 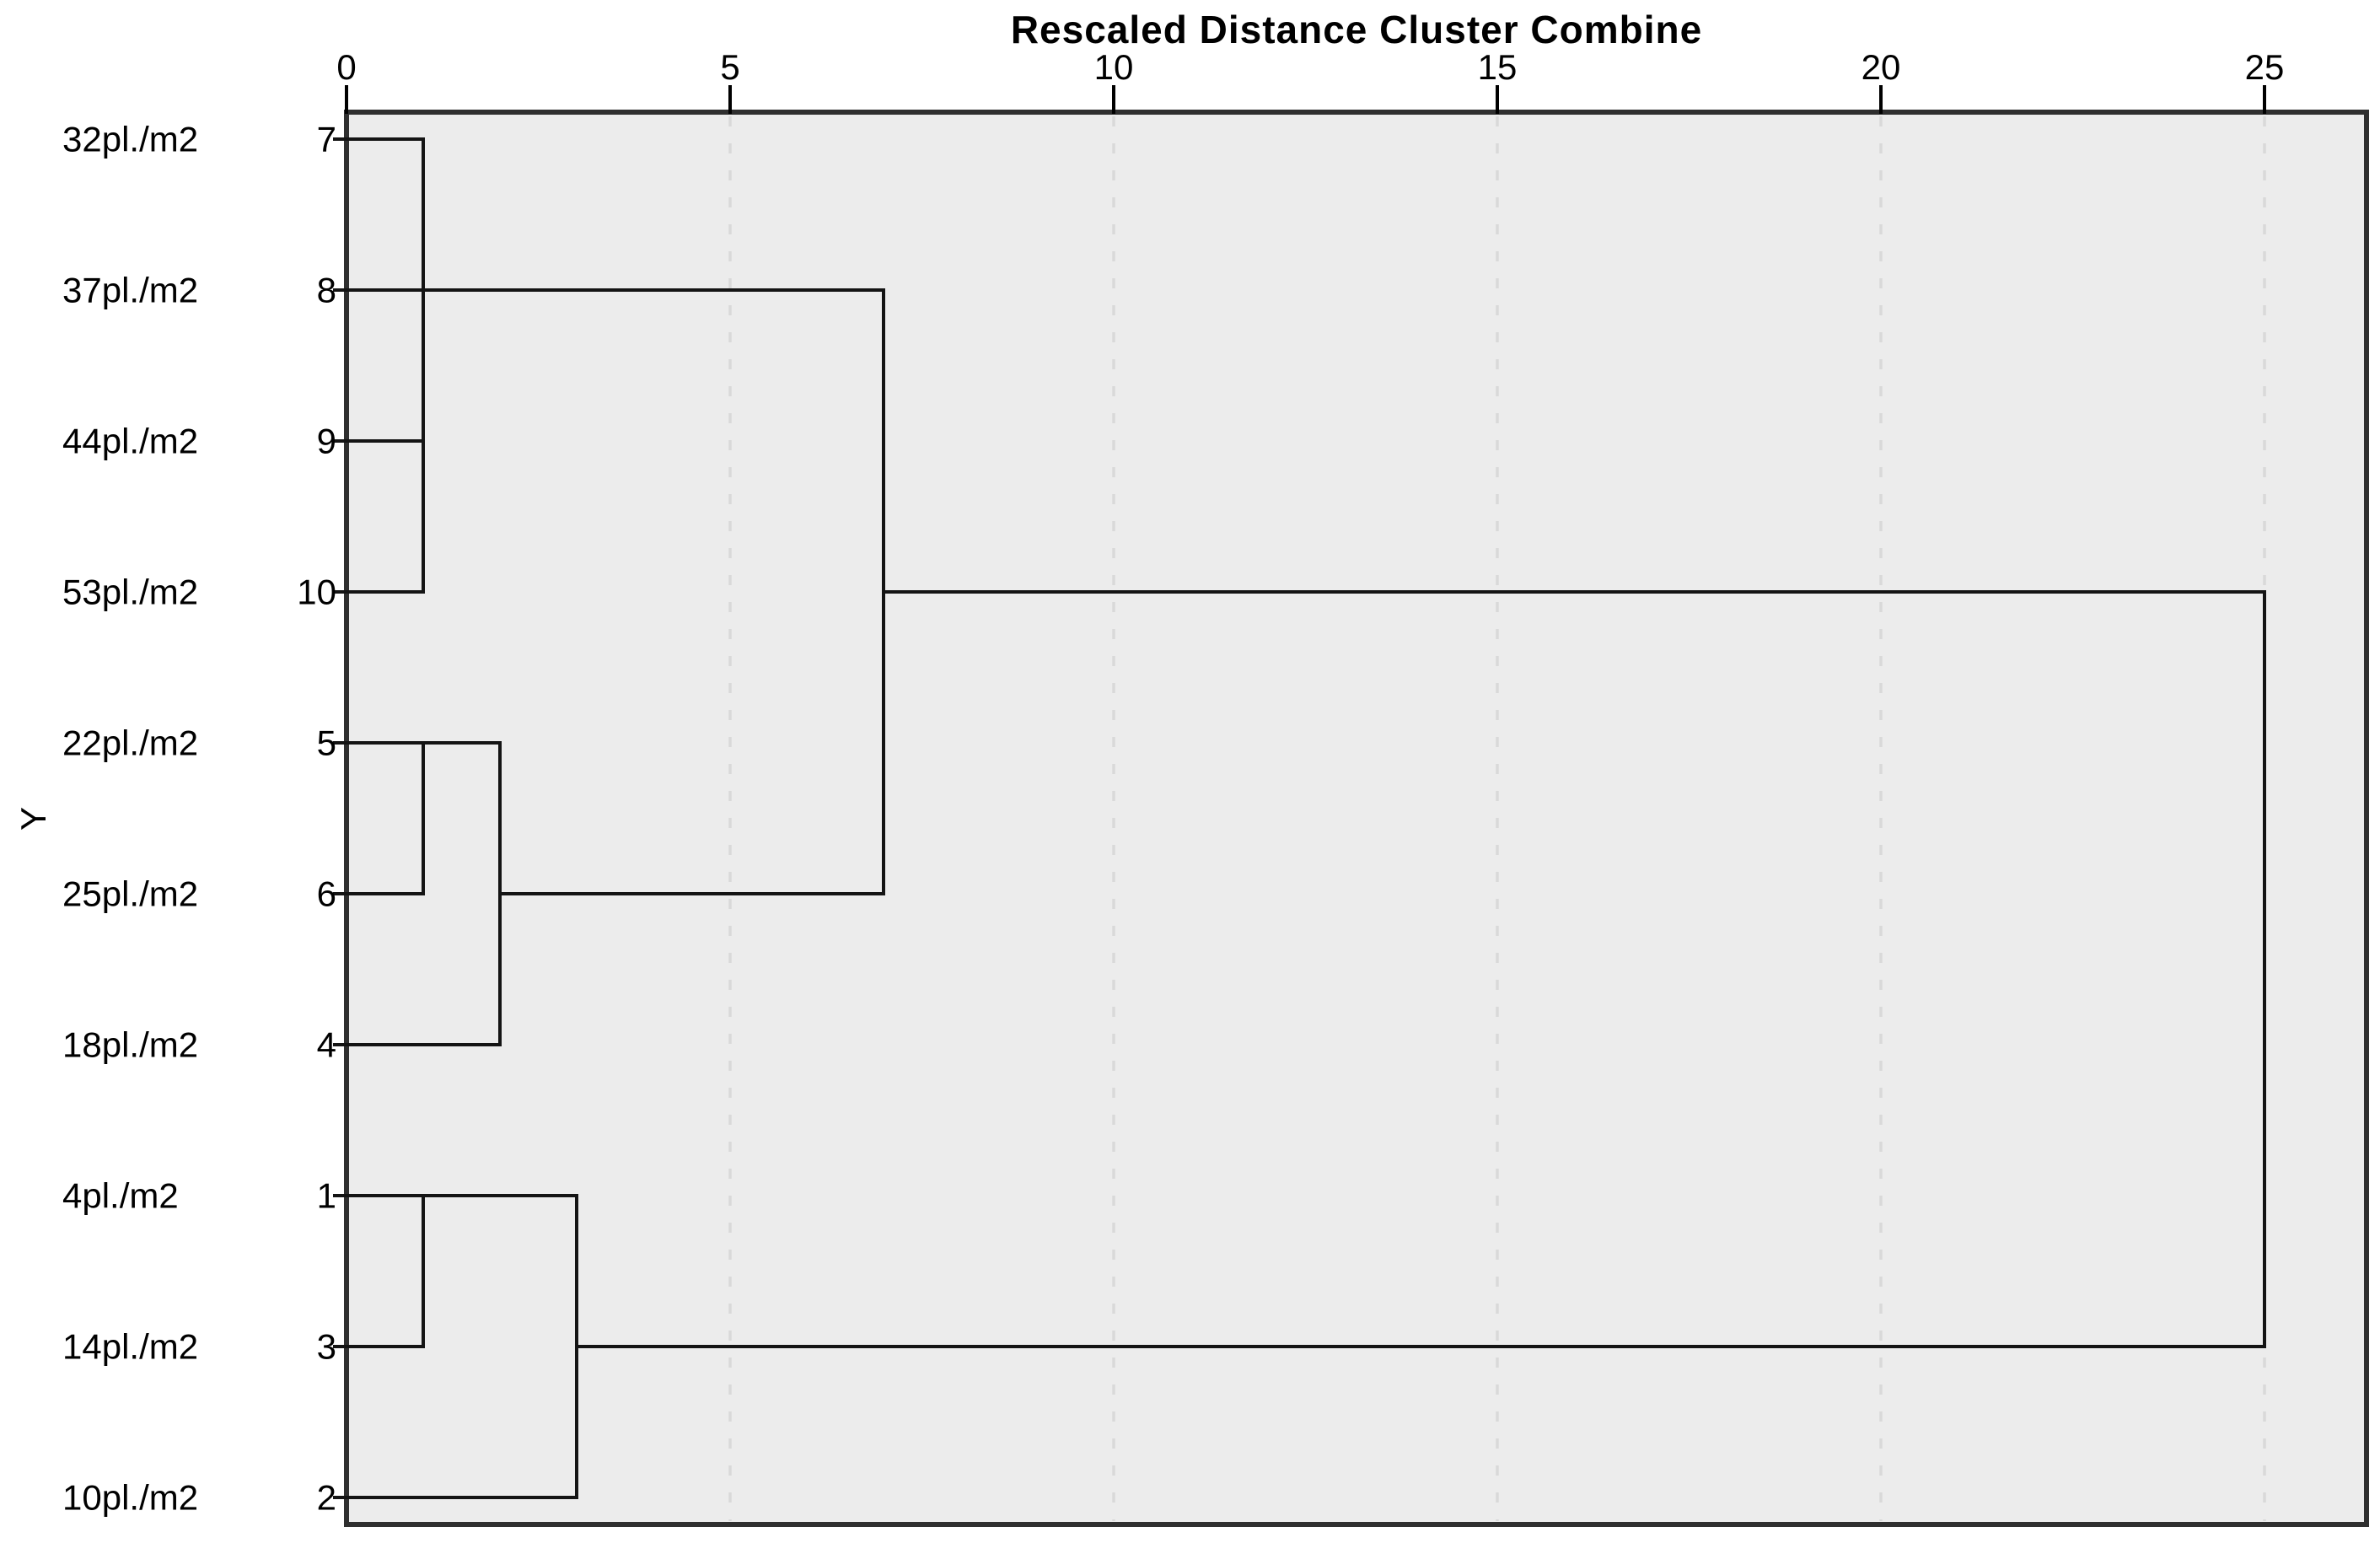 I want to click on leaf-case-number: 7, so click(x=326, y=140).